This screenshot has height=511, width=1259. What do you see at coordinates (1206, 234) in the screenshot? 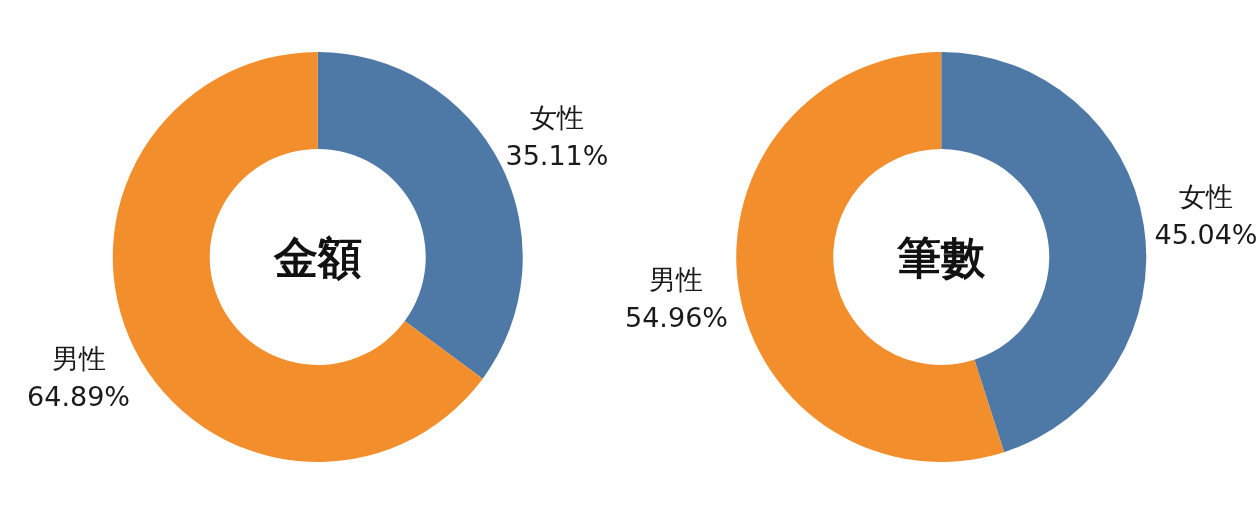
I see `data-label: 45.04%` at bounding box center [1206, 234].